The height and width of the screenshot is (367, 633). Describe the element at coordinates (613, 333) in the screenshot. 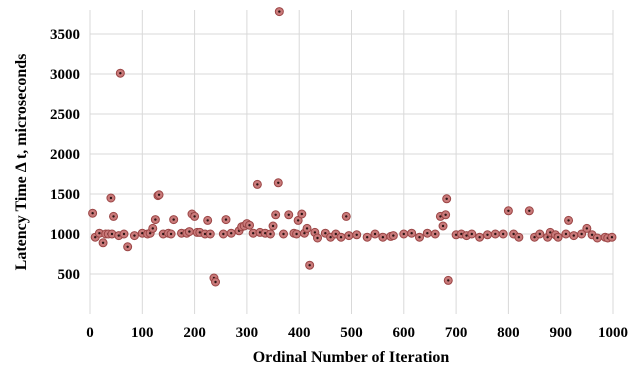

I see `x-tick-label: 1000` at that location.